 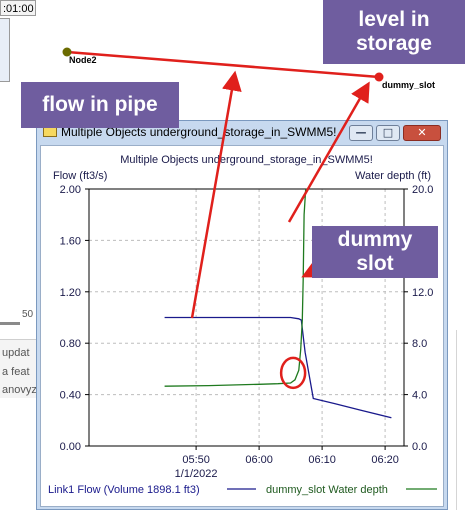 What do you see at coordinates (422, 190) in the screenshot?
I see `right-tick-label: 20.0` at bounding box center [422, 190].